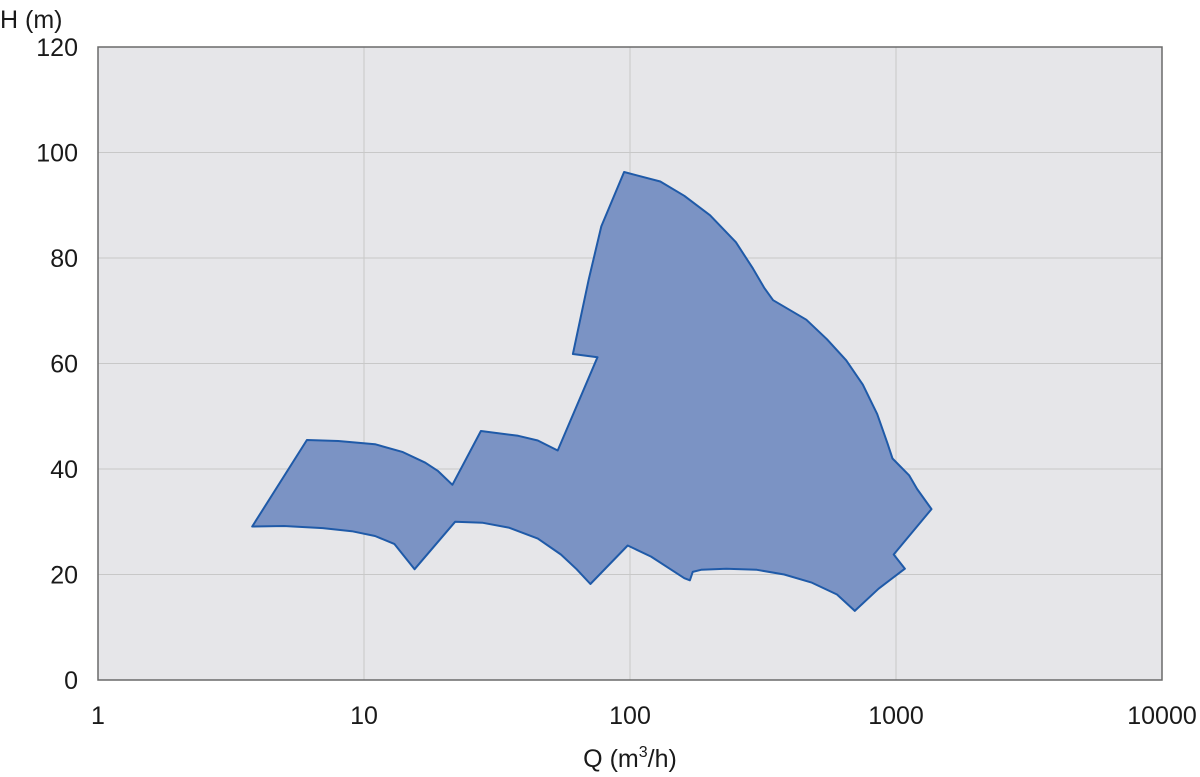  I want to click on x-tick-label: 10000, so click(1162, 716).